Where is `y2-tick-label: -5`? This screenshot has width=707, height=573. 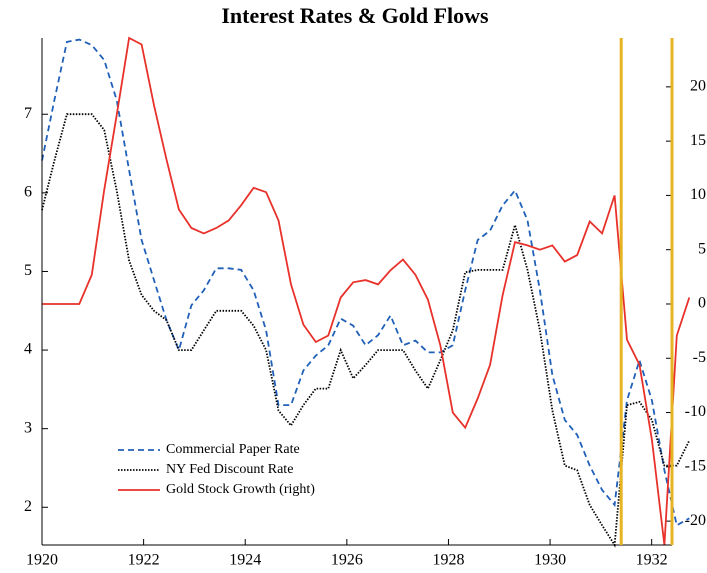
y2-tick-label: -5 is located at coordinates (699, 357).